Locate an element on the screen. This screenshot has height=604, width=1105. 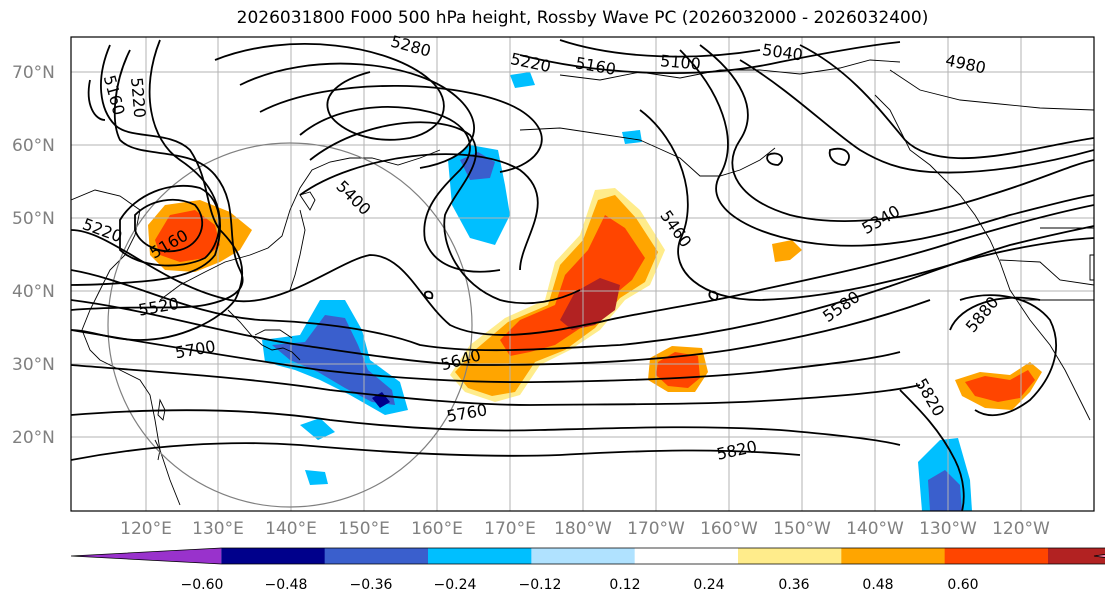
colorbar-tick-label: −0.36 is located at coordinates (371, 585).